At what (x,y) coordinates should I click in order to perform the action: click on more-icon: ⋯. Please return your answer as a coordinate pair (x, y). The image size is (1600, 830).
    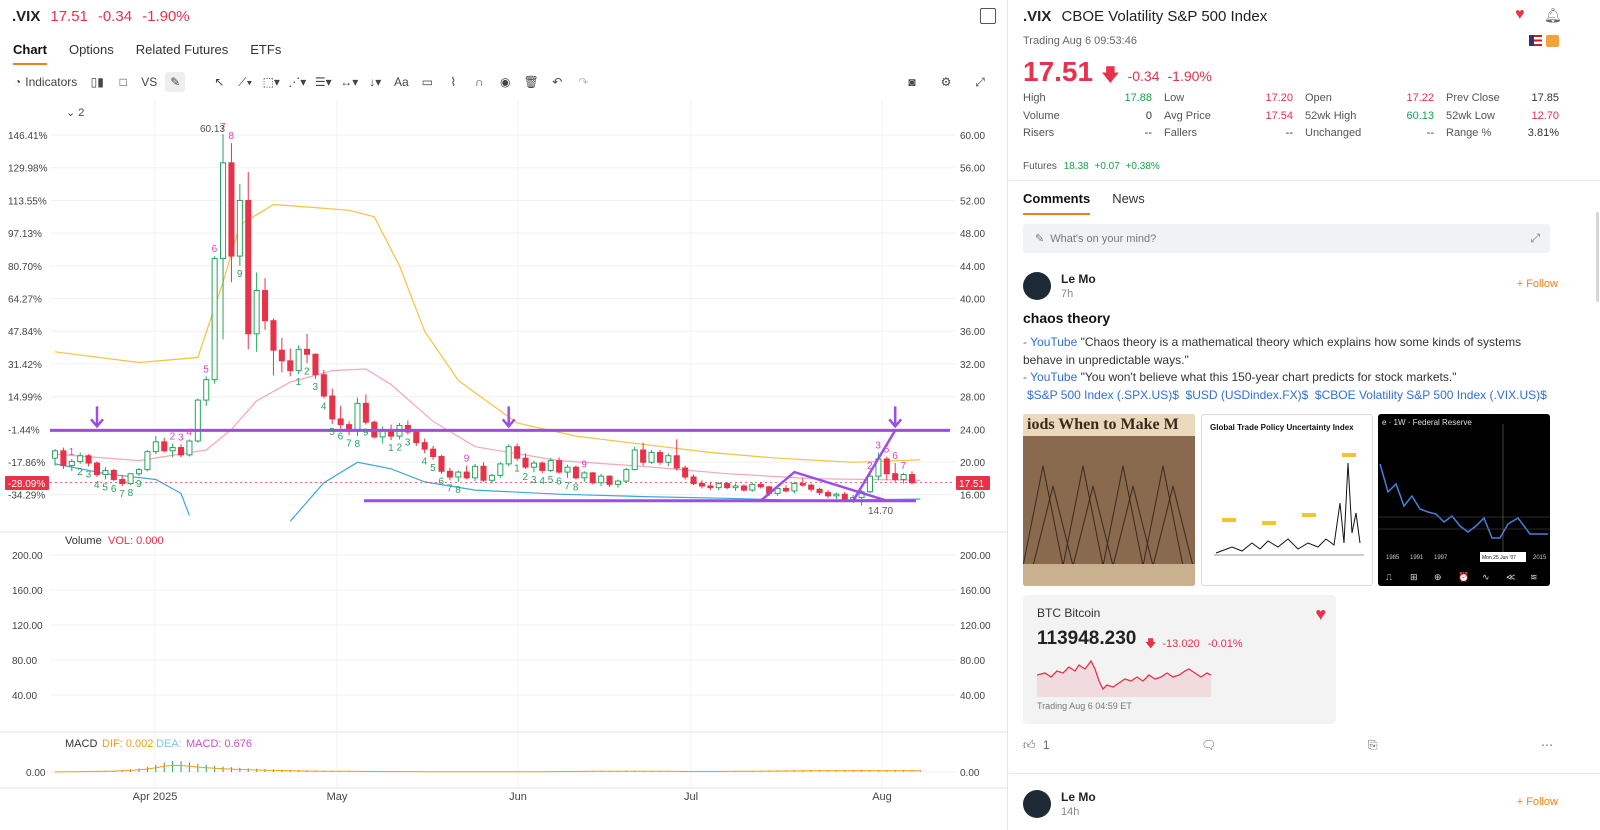
    Looking at the image, I should click on (1547, 745).